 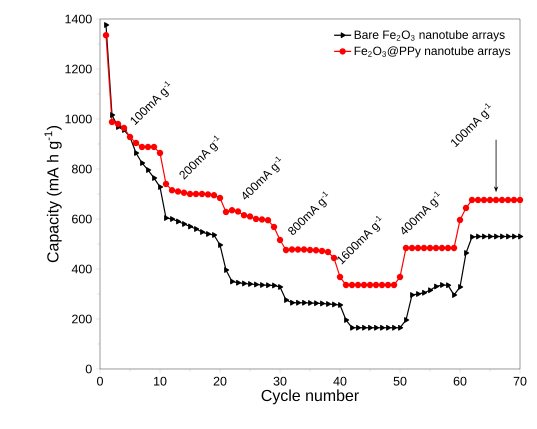 What do you see at coordinates (82, 219) in the screenshot?
I see `y-tick-label: 600` at bounding box center [82, 219].